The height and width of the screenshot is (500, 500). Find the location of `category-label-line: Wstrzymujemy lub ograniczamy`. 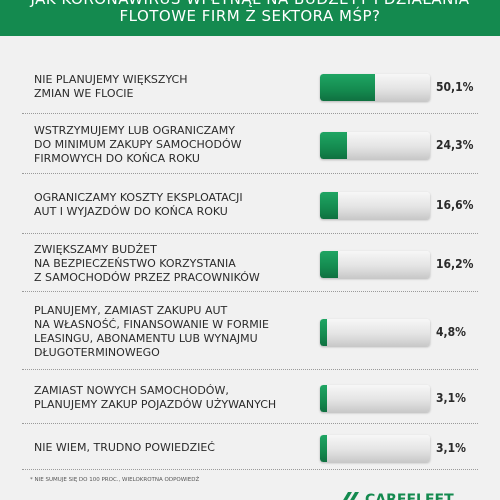

category-label-line: Wstrzymujemy lub ograniczamy is located at coordinates (134, 130).